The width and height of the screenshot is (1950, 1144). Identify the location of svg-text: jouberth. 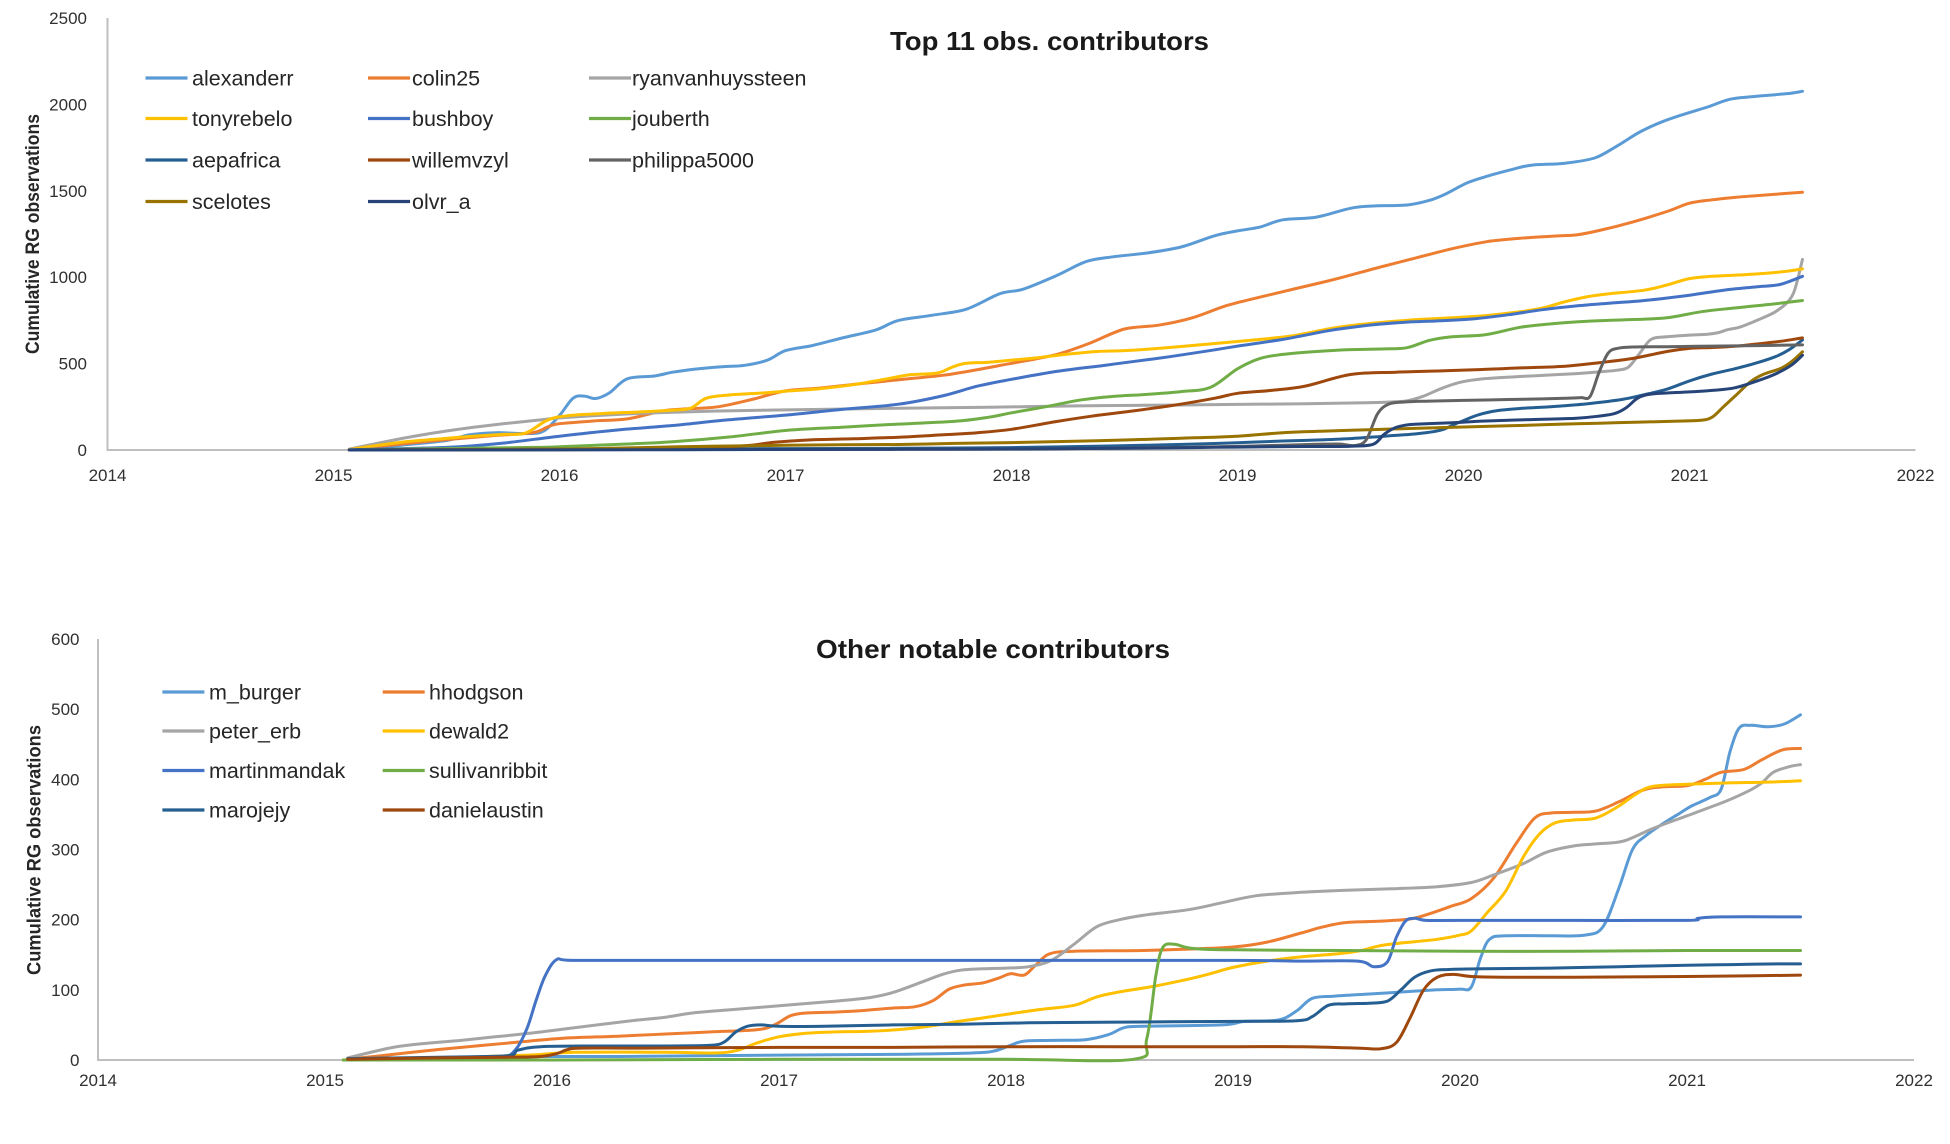
(670, 119).